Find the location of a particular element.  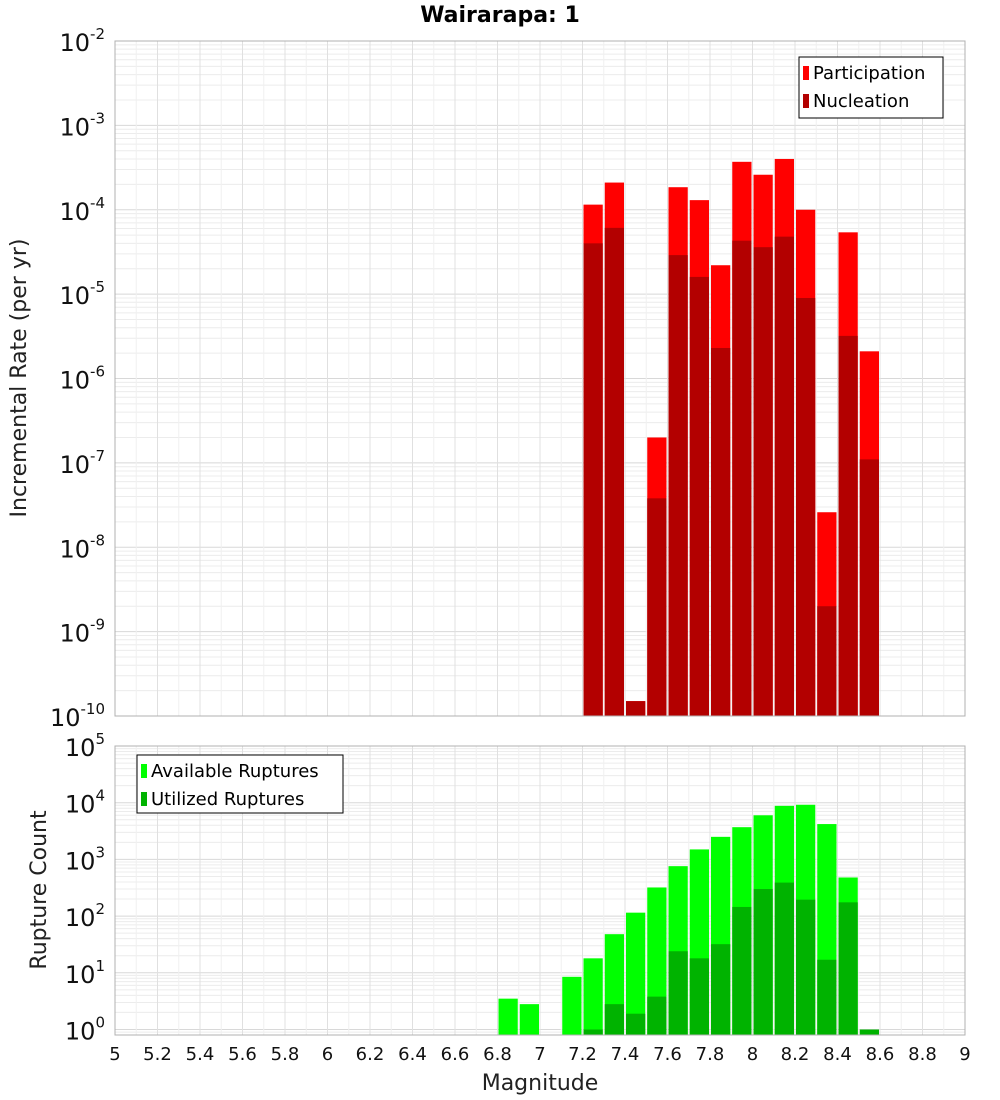

x-tick-label: 8.4 is located at coordinates (837, 1054).